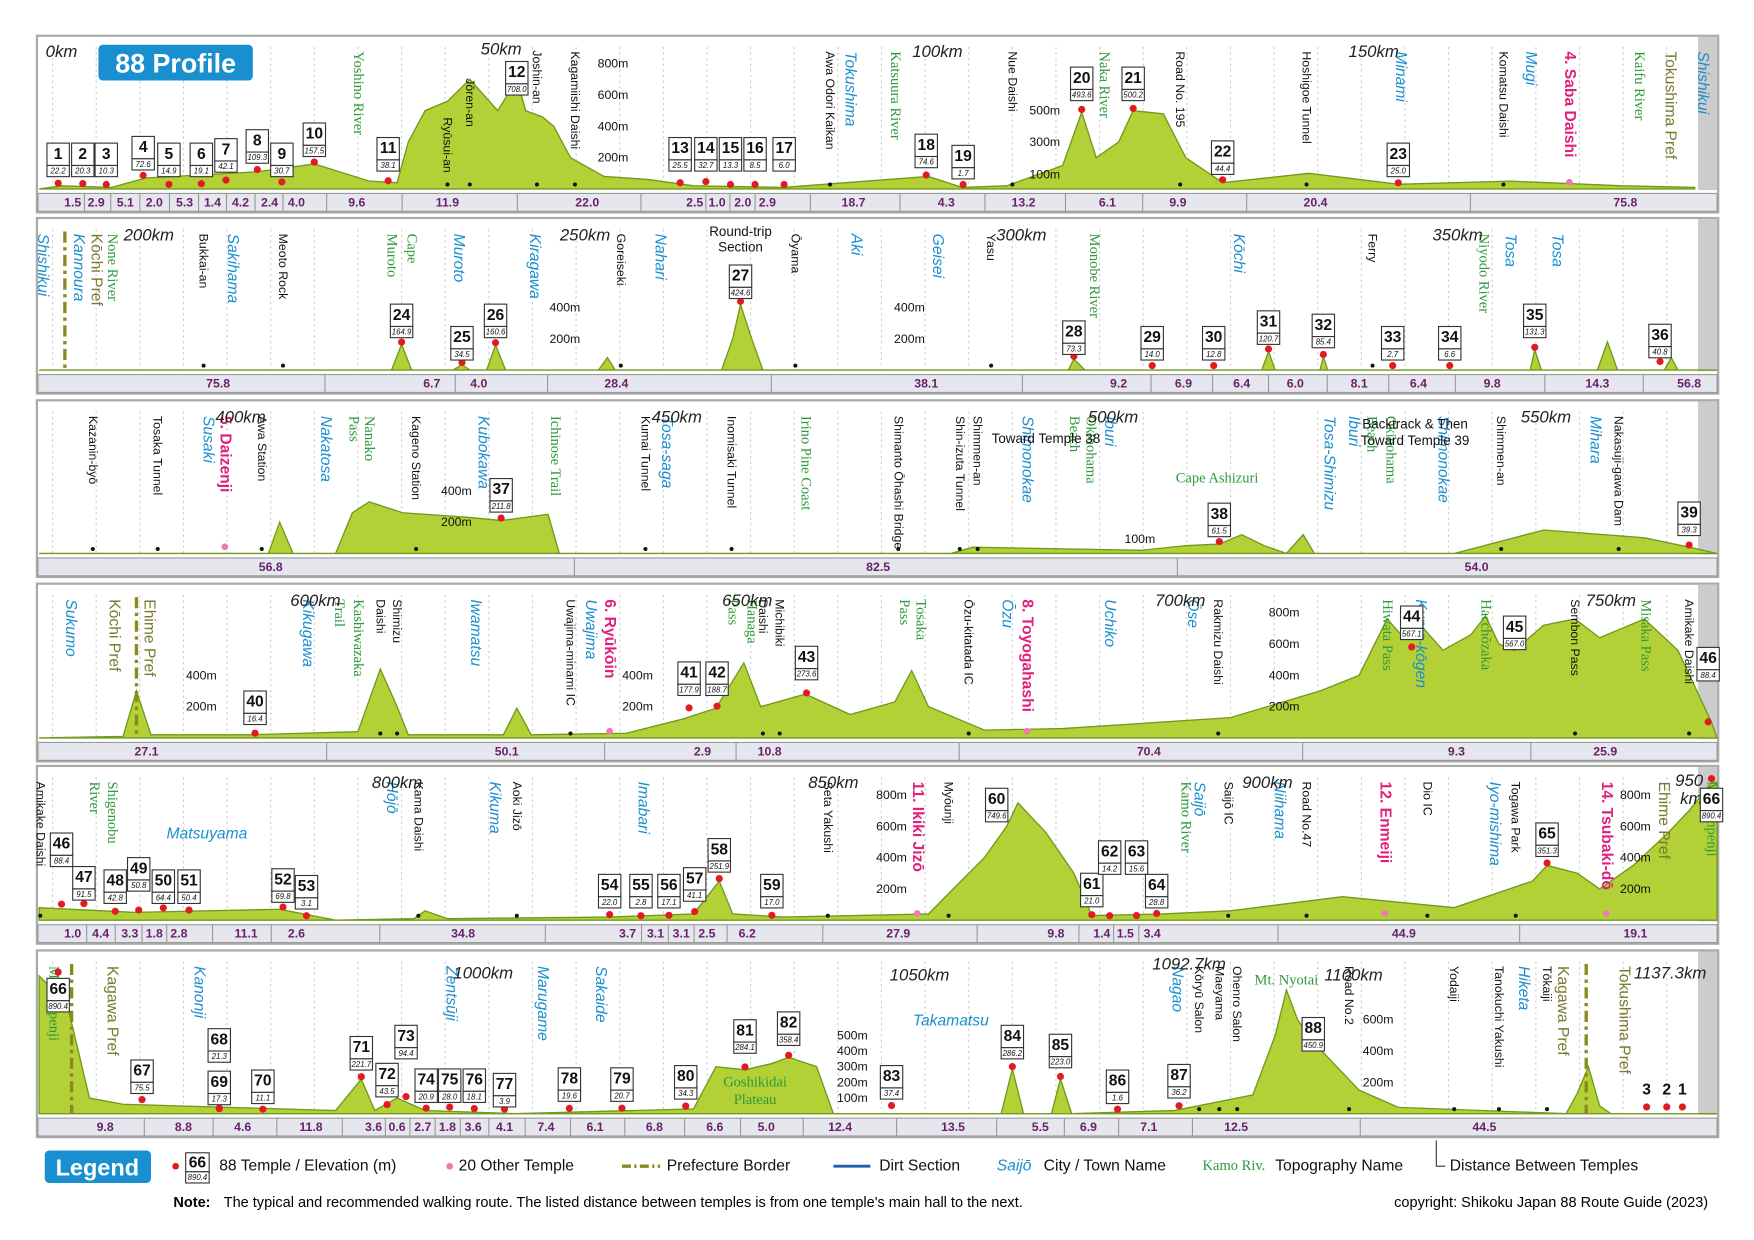 The height and width of the screenshot is (1240, 1754). I want to click on distance: 13.5, so click(953, 1127).